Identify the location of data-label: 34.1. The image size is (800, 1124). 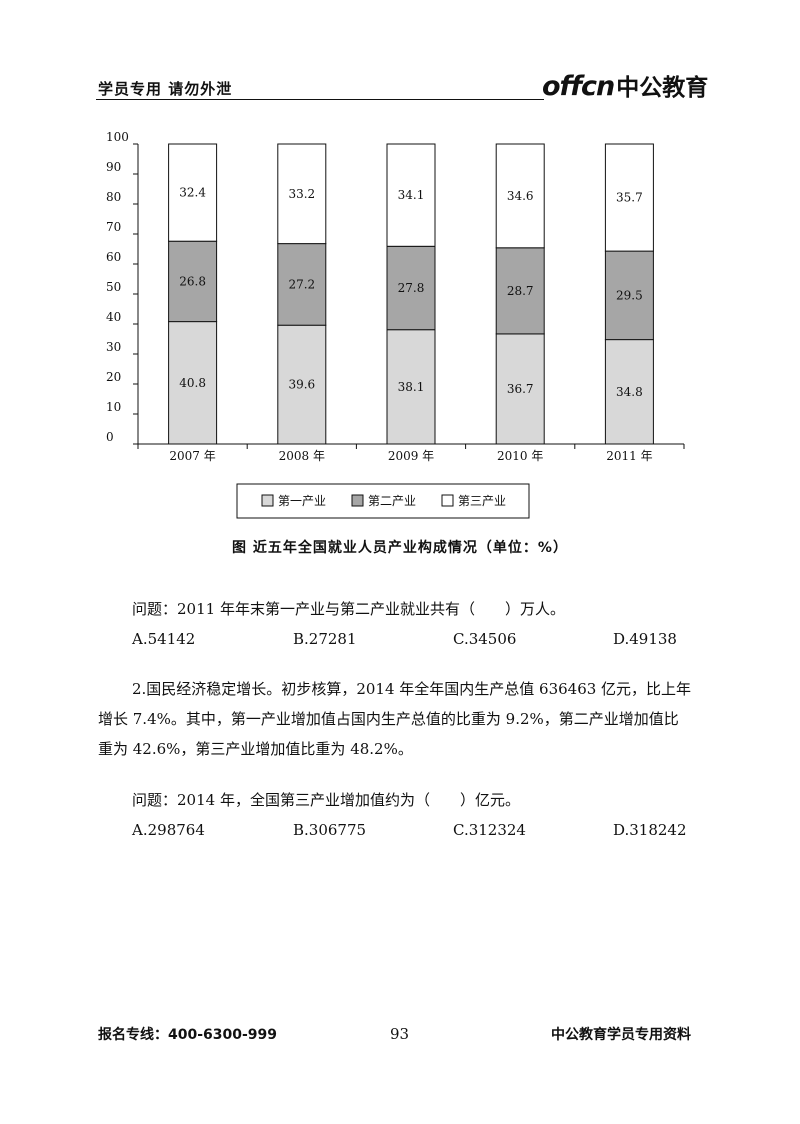
(411, 195).